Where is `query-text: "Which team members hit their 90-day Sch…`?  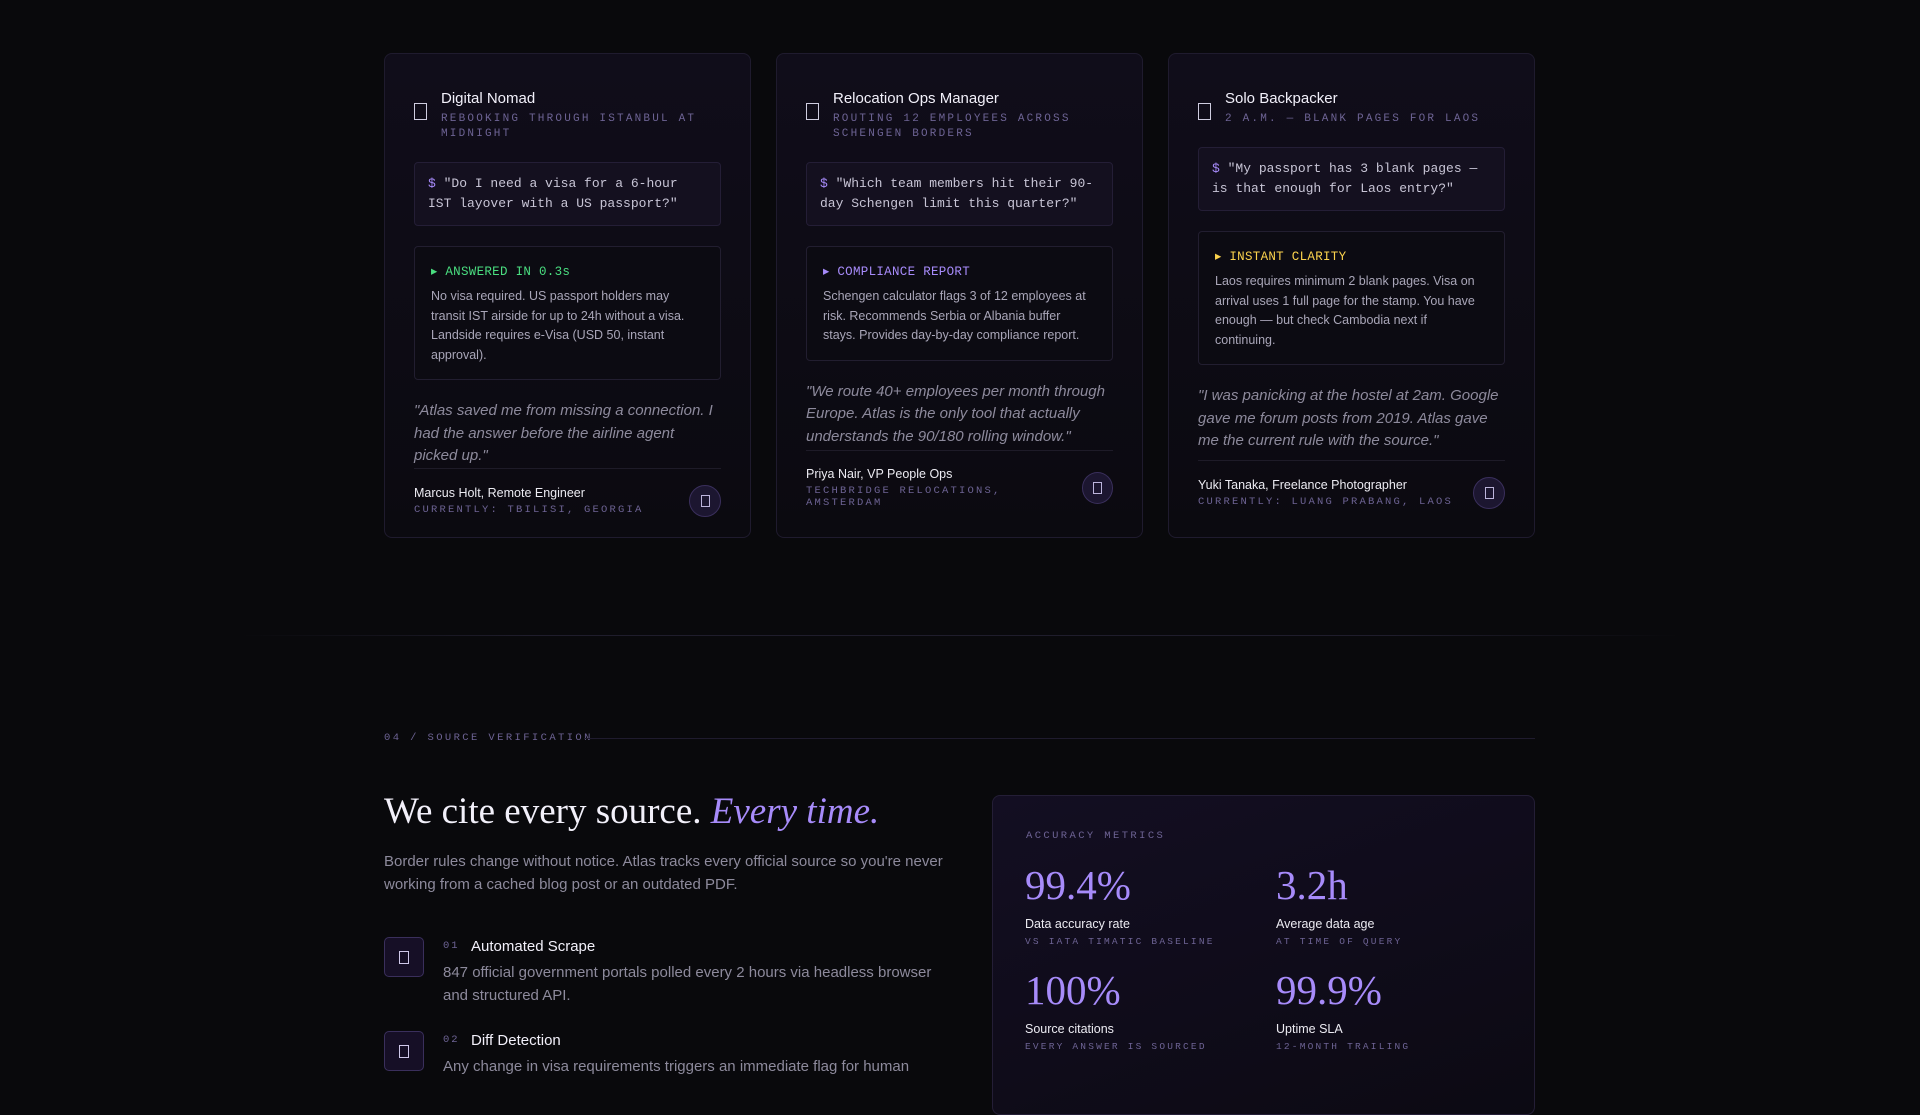 query-text: "Which team members hit their 90-day Sch… is located at coordinates (957, 193).